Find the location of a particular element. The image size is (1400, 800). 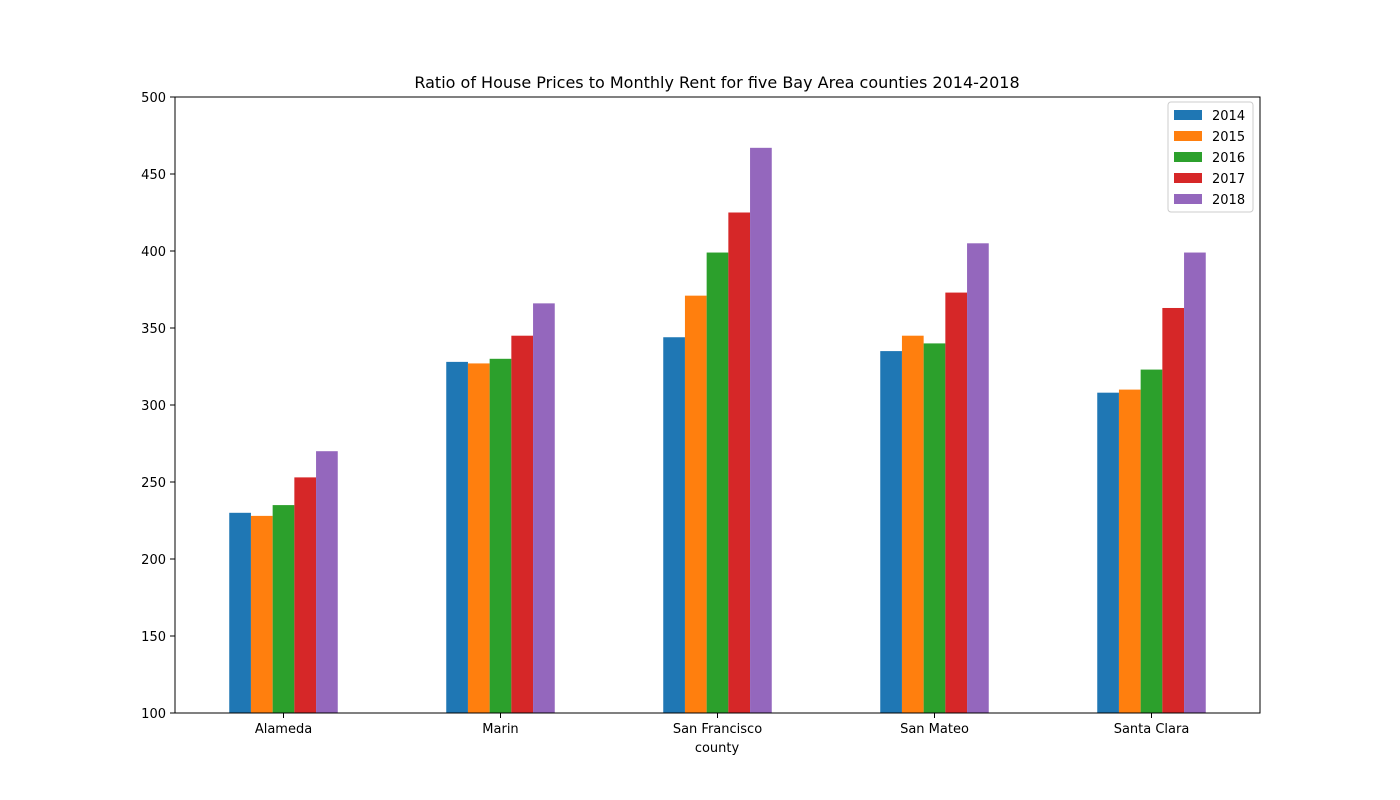

bar-2015-san-francisco is located at coordinates (695, 504).